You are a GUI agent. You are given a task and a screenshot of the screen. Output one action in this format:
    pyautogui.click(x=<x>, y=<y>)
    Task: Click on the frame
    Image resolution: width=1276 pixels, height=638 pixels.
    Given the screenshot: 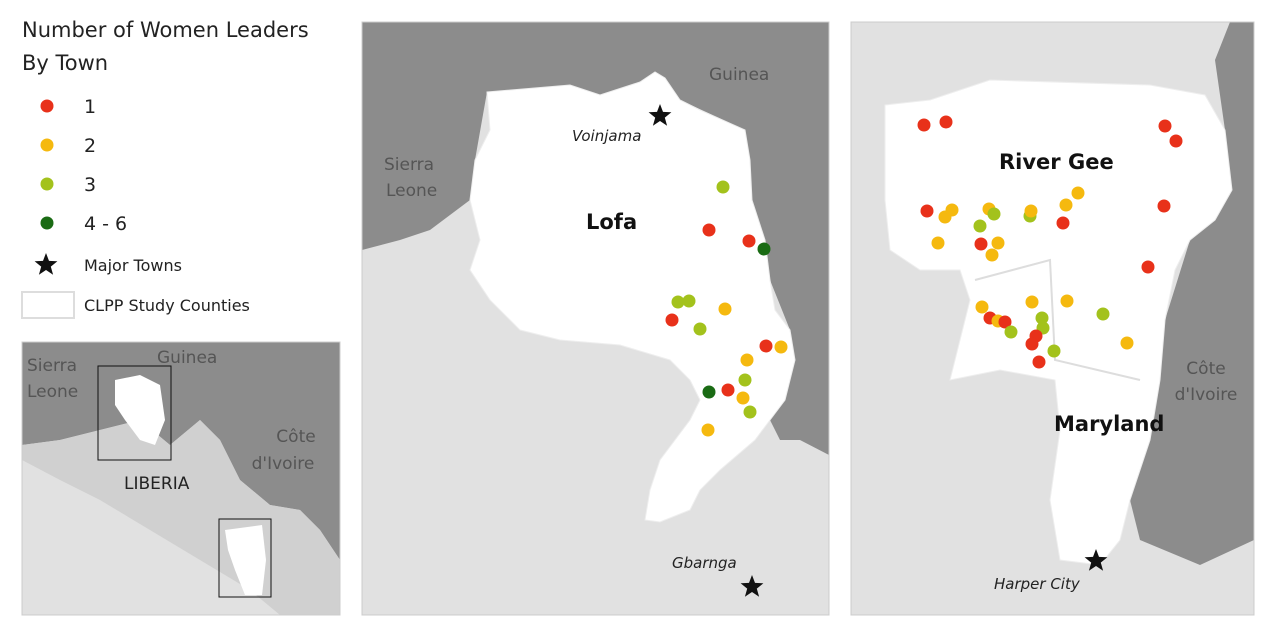 What is the action you would take?
    pyautogui.click(x=181, y=478)
    